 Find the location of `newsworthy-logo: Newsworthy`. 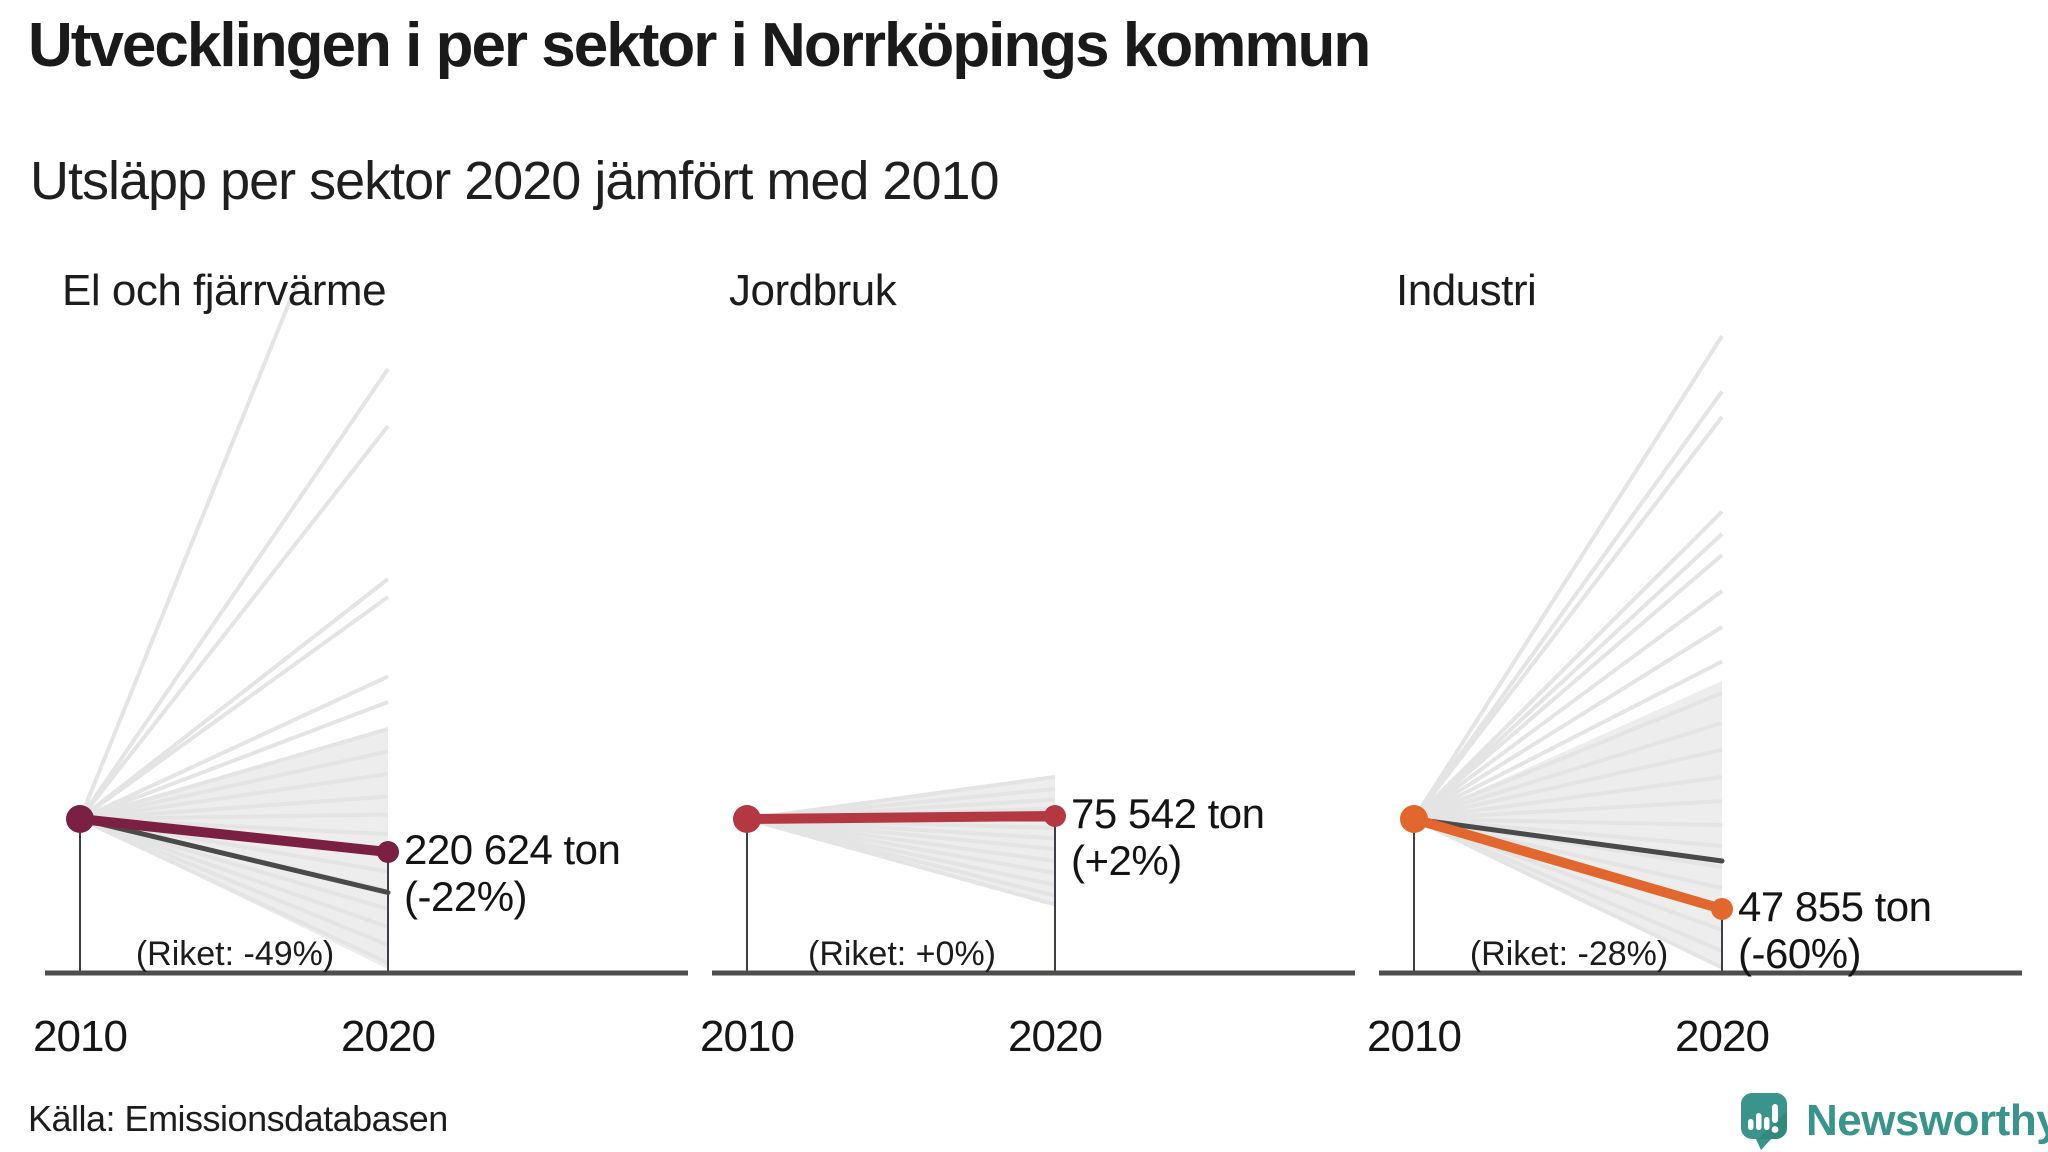

newsworthy-logo: Newsworthy is located at coordinates (1894, 1121).